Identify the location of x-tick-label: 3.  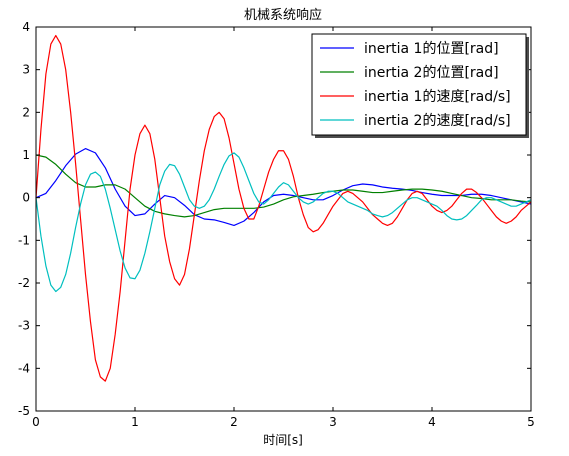
(333, 422).